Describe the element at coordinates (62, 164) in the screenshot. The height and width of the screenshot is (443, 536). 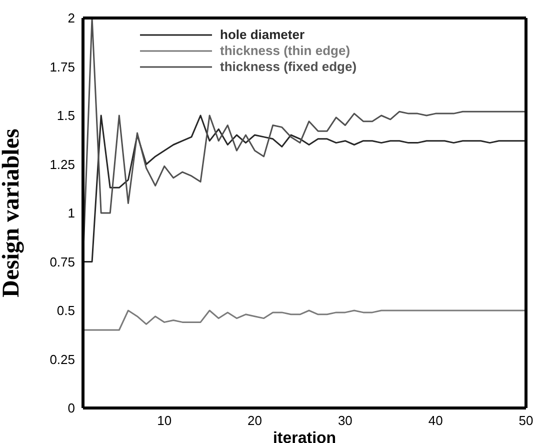
I see `y-tick-label: 1.25` at that location.